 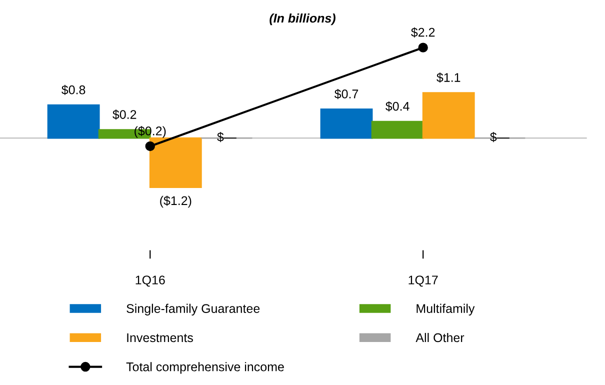 What do you see at coordinates (124, 115) in the screenshot?
I see `data-label: $0.2` at bounding box center [124, 115].